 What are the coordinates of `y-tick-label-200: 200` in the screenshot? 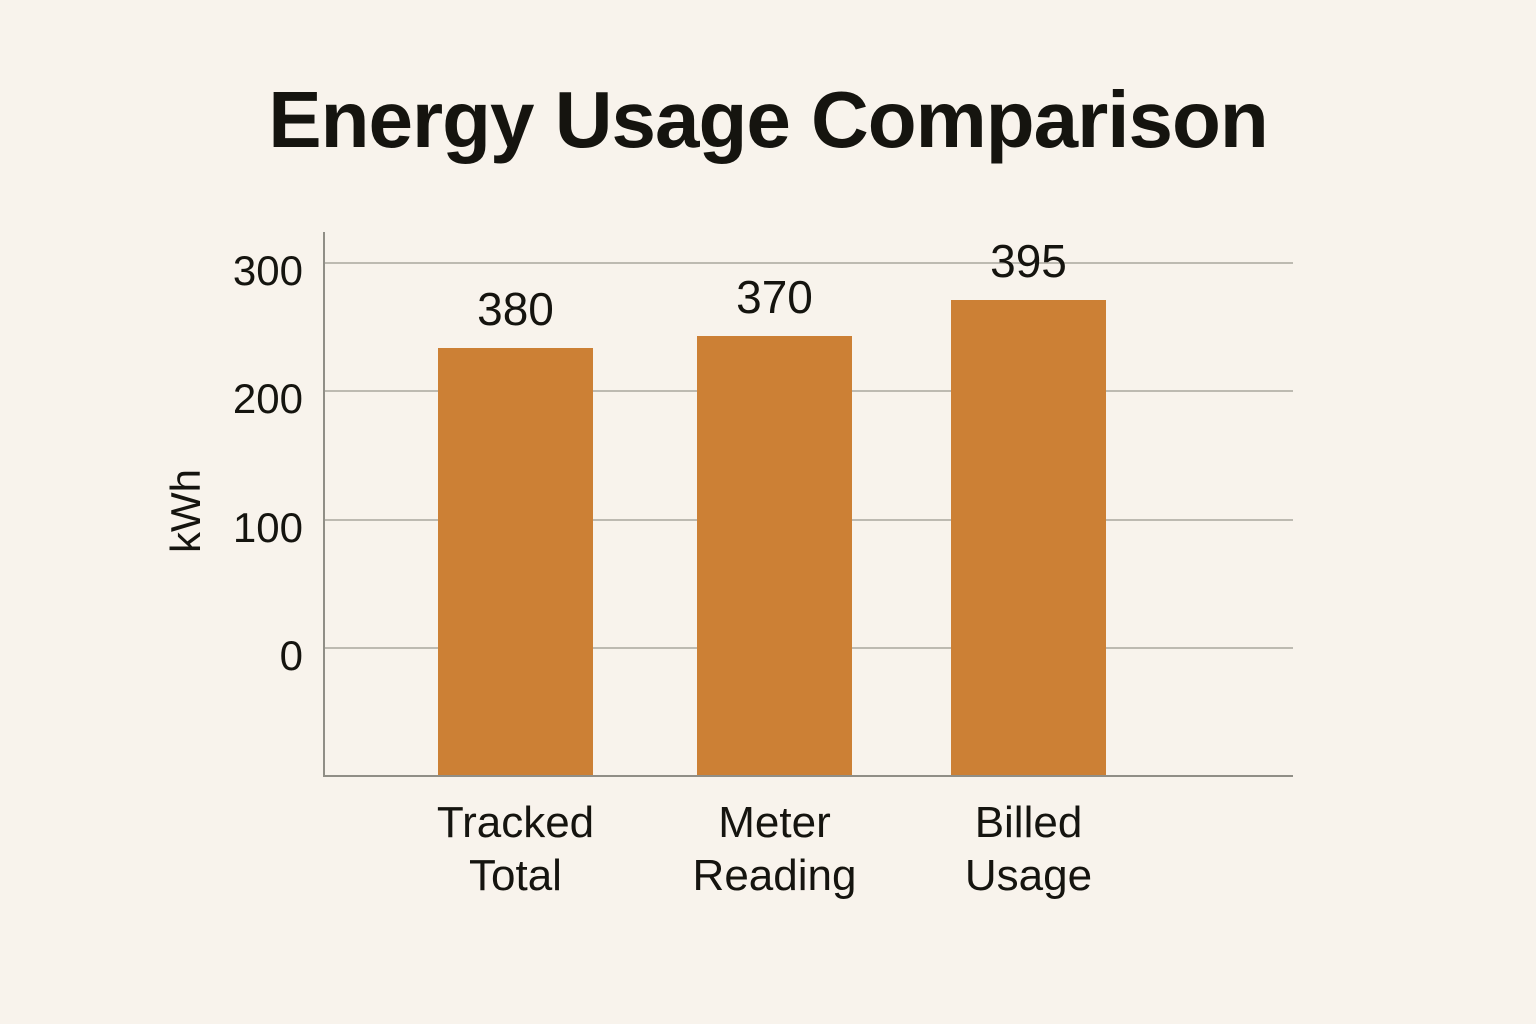 It's located at (267, 399).